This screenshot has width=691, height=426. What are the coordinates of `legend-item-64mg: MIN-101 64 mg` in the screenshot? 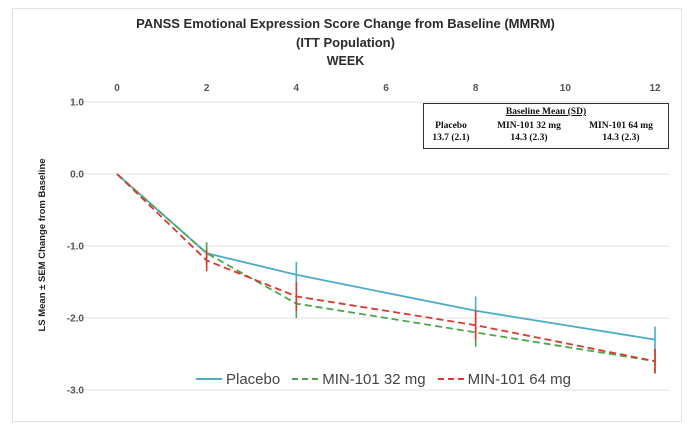 It's located at (504, 379).